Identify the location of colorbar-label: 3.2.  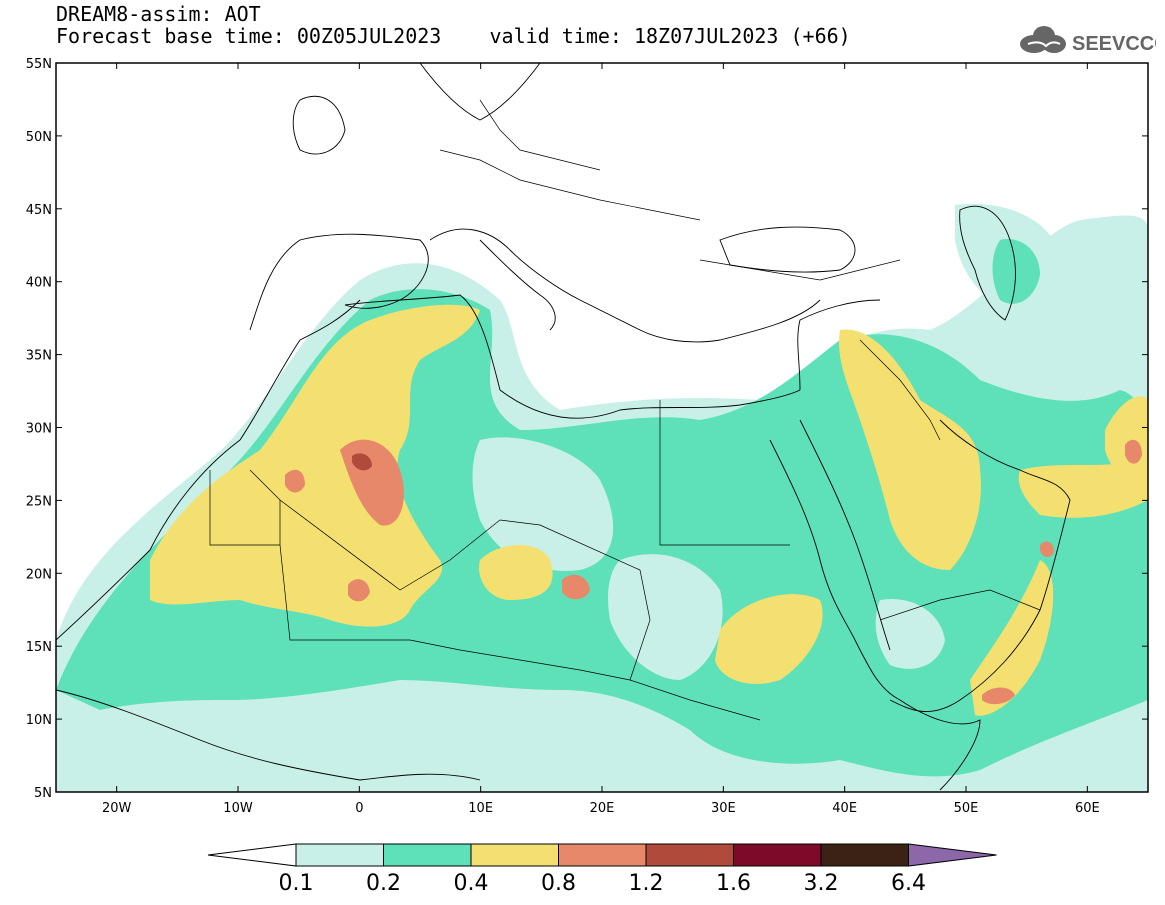
(821, 883).